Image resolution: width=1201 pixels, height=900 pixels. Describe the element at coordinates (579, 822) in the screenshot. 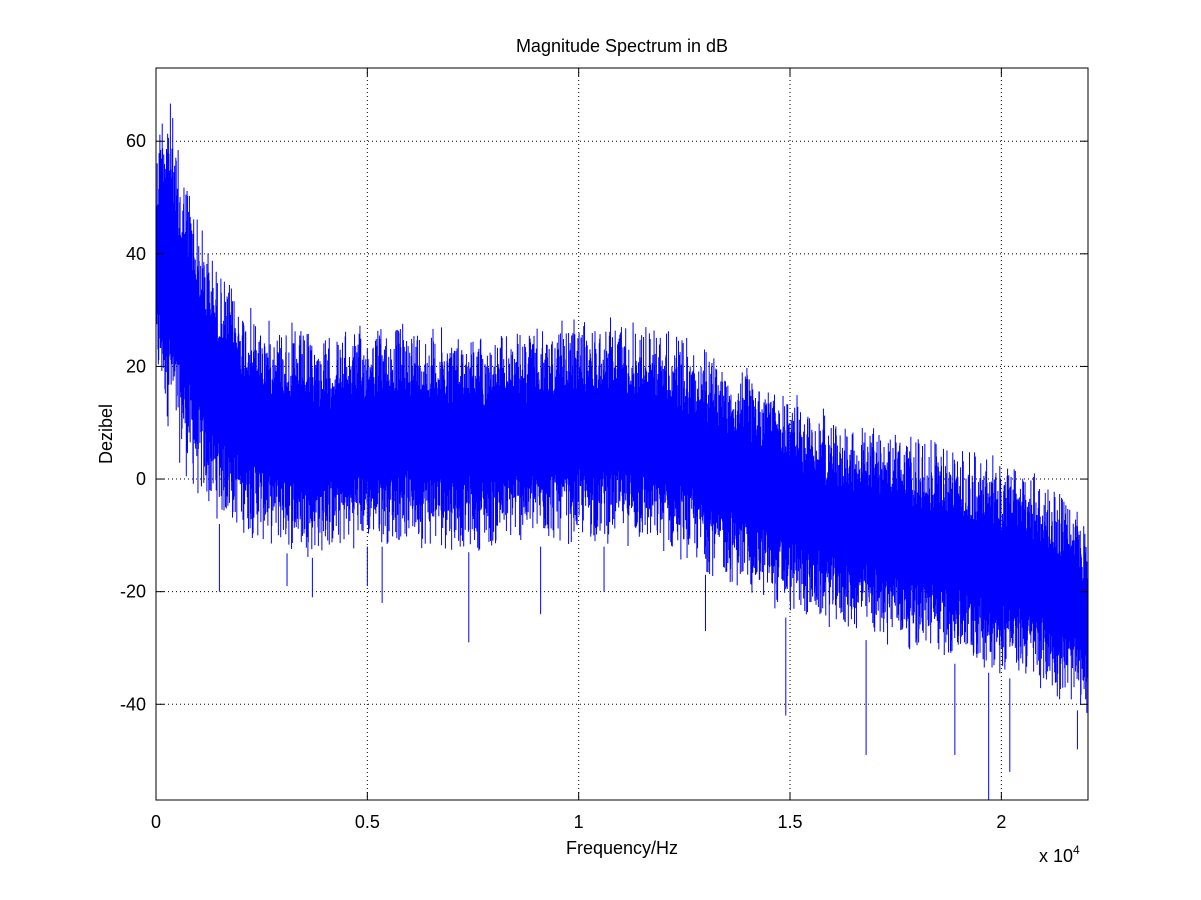

I see `x-tick-label: 1` at that location.